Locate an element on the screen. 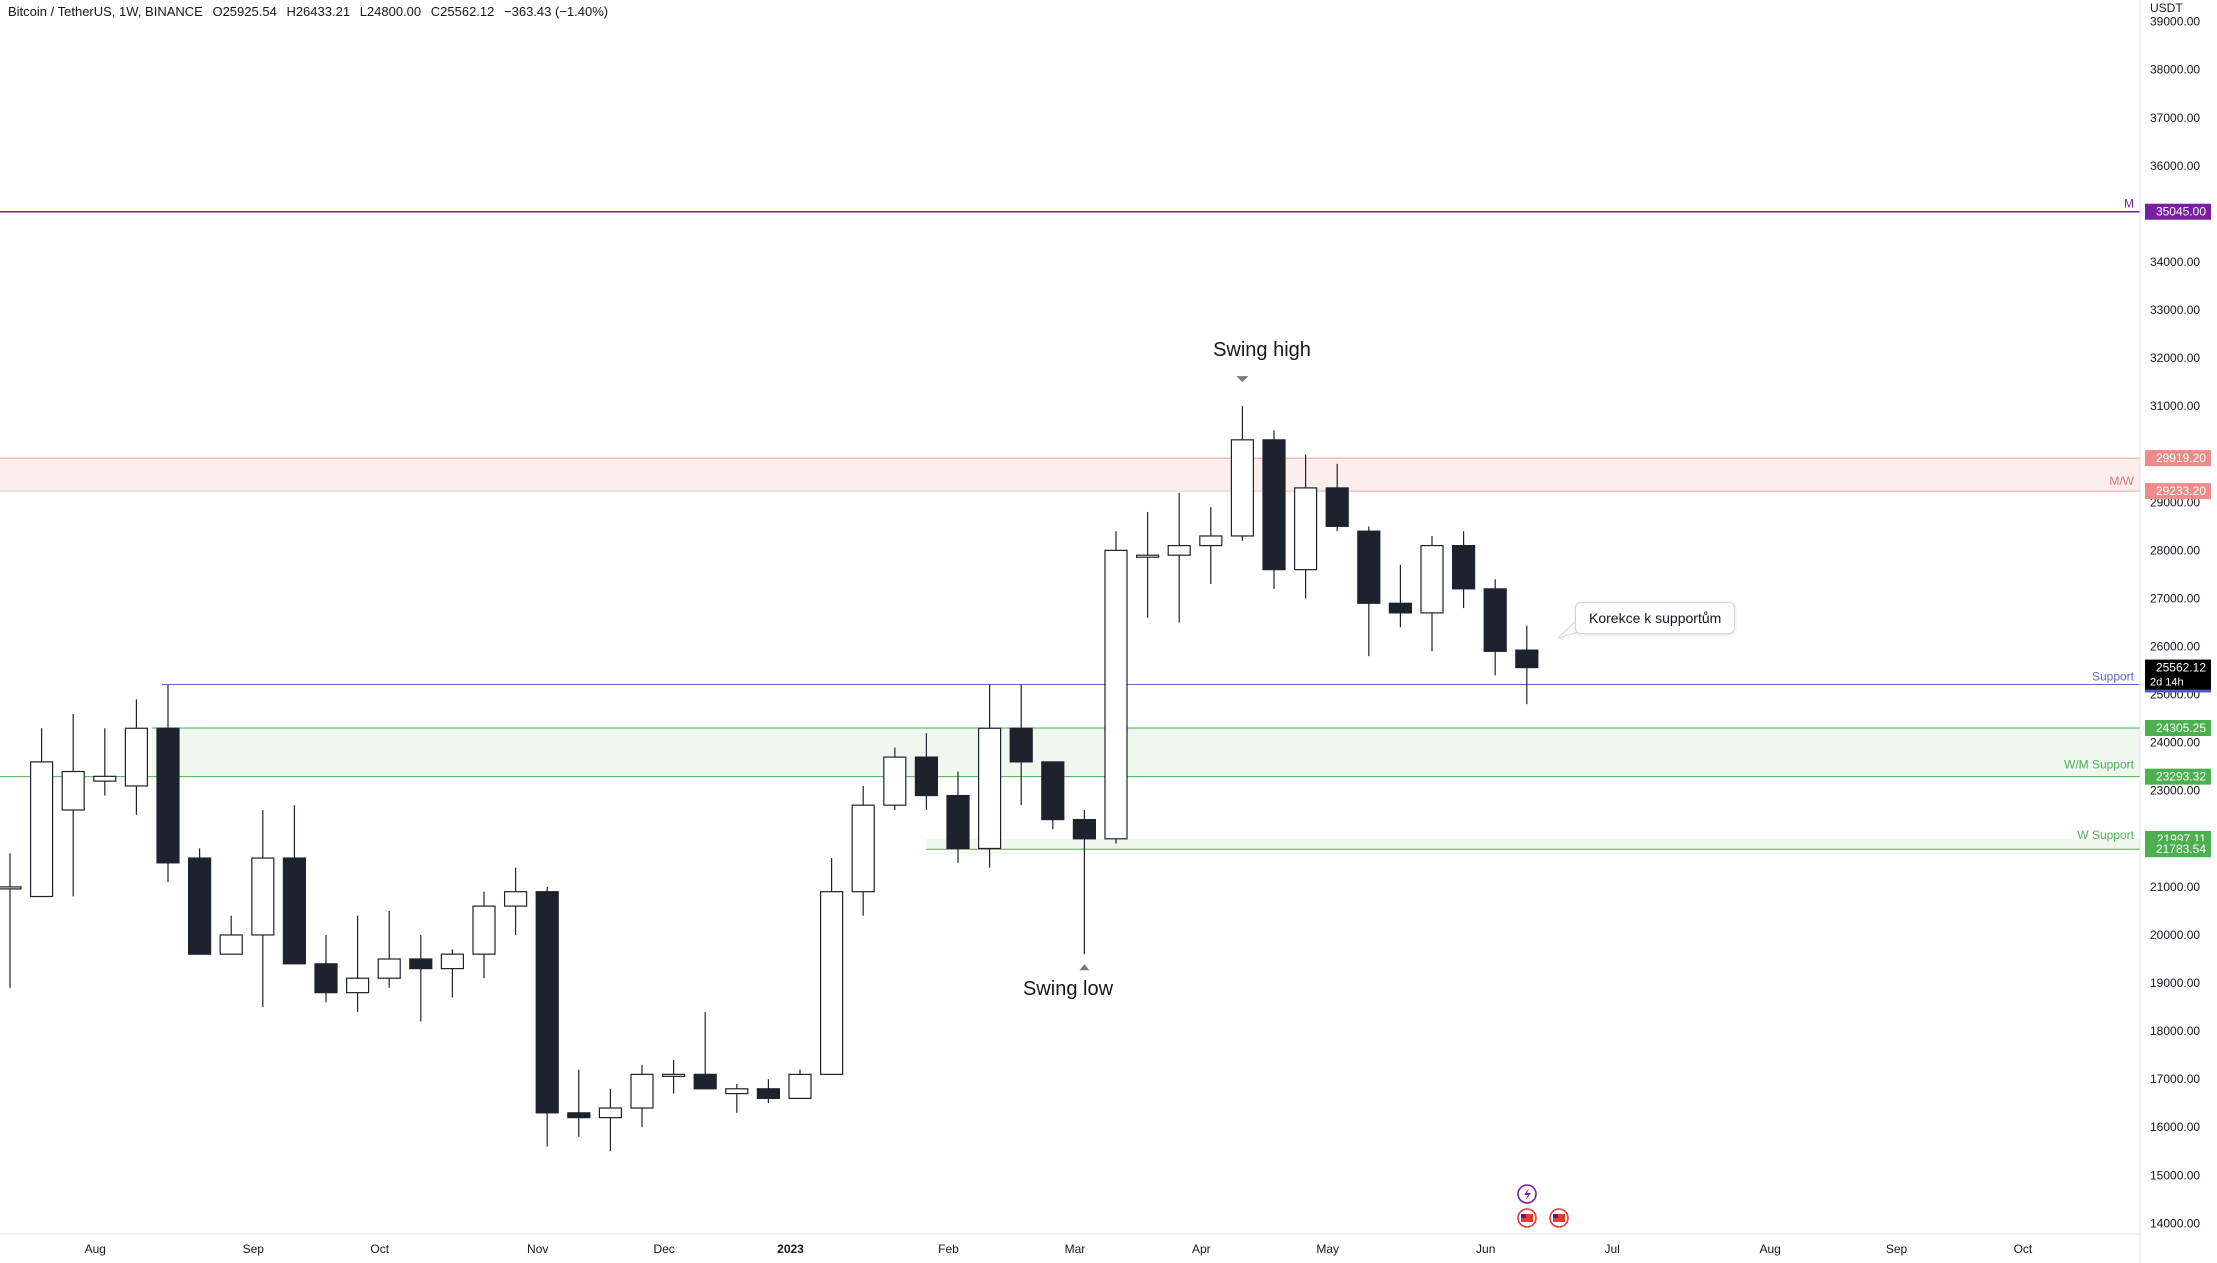 This screenshot has height=1263, width=2217. price-tag: 35045.00 is located at coordinates (2181, 212).